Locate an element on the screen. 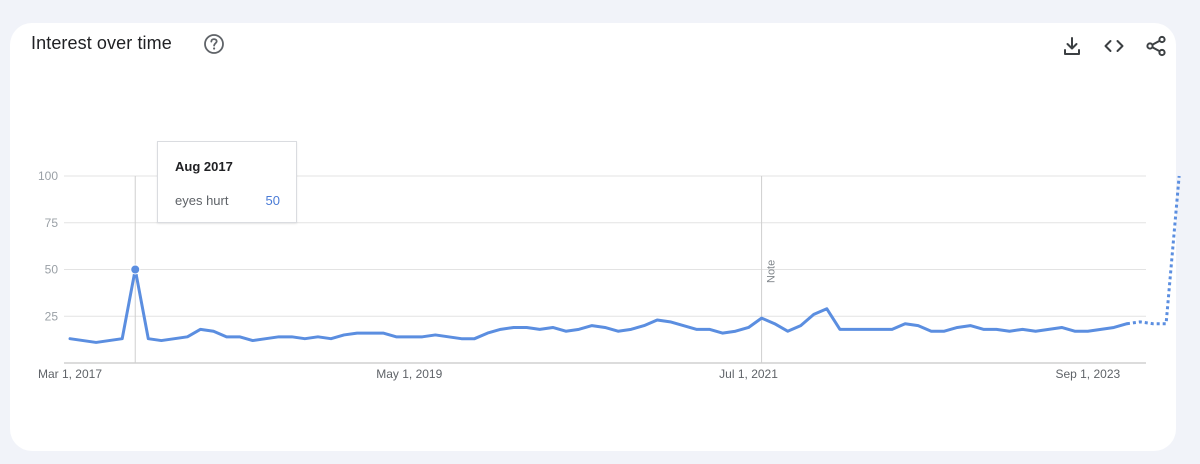  tooltip-value: 50 is located at coordinates (272, 200).